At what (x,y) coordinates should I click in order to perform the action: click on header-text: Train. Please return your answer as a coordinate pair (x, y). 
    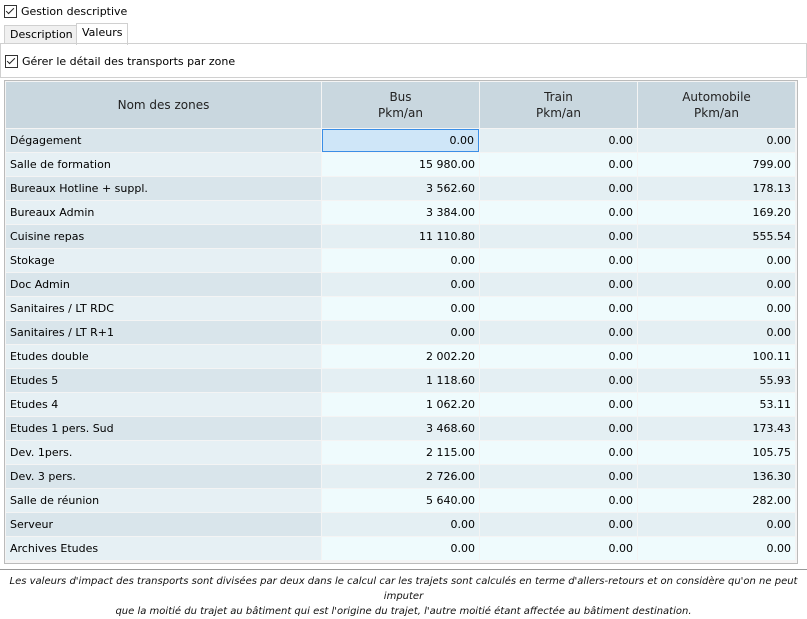
    Looking at the image, I should click on (558, 97).